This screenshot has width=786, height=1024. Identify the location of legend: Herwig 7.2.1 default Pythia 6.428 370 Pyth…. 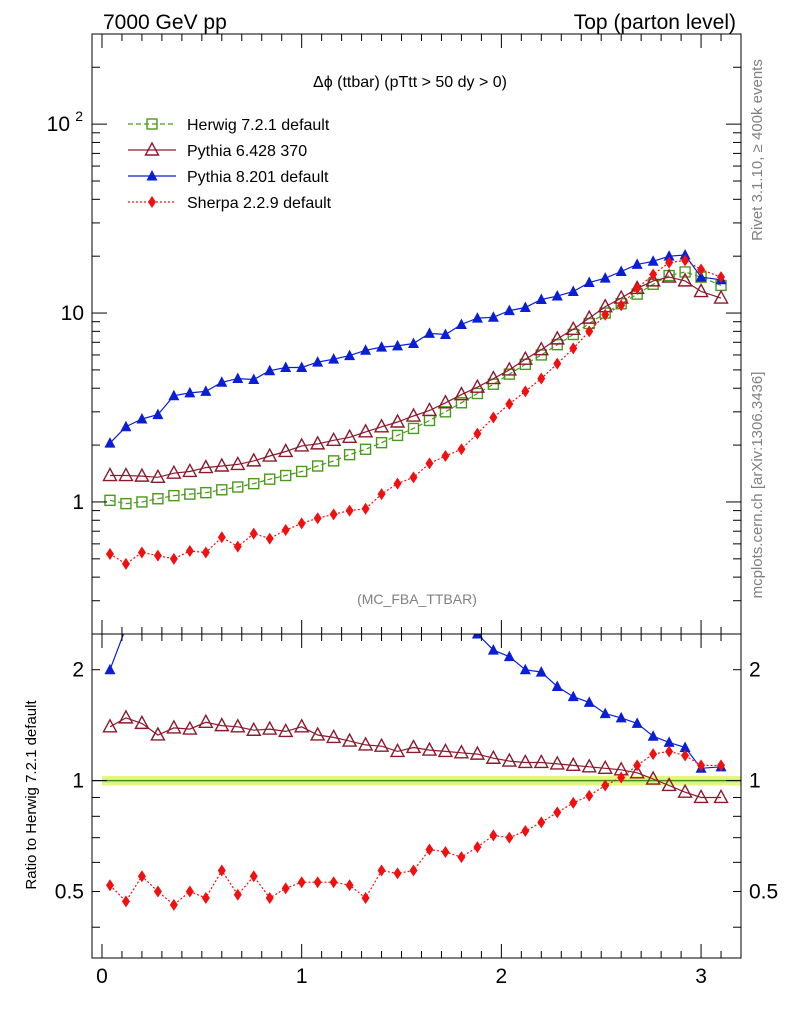
(230, 164).